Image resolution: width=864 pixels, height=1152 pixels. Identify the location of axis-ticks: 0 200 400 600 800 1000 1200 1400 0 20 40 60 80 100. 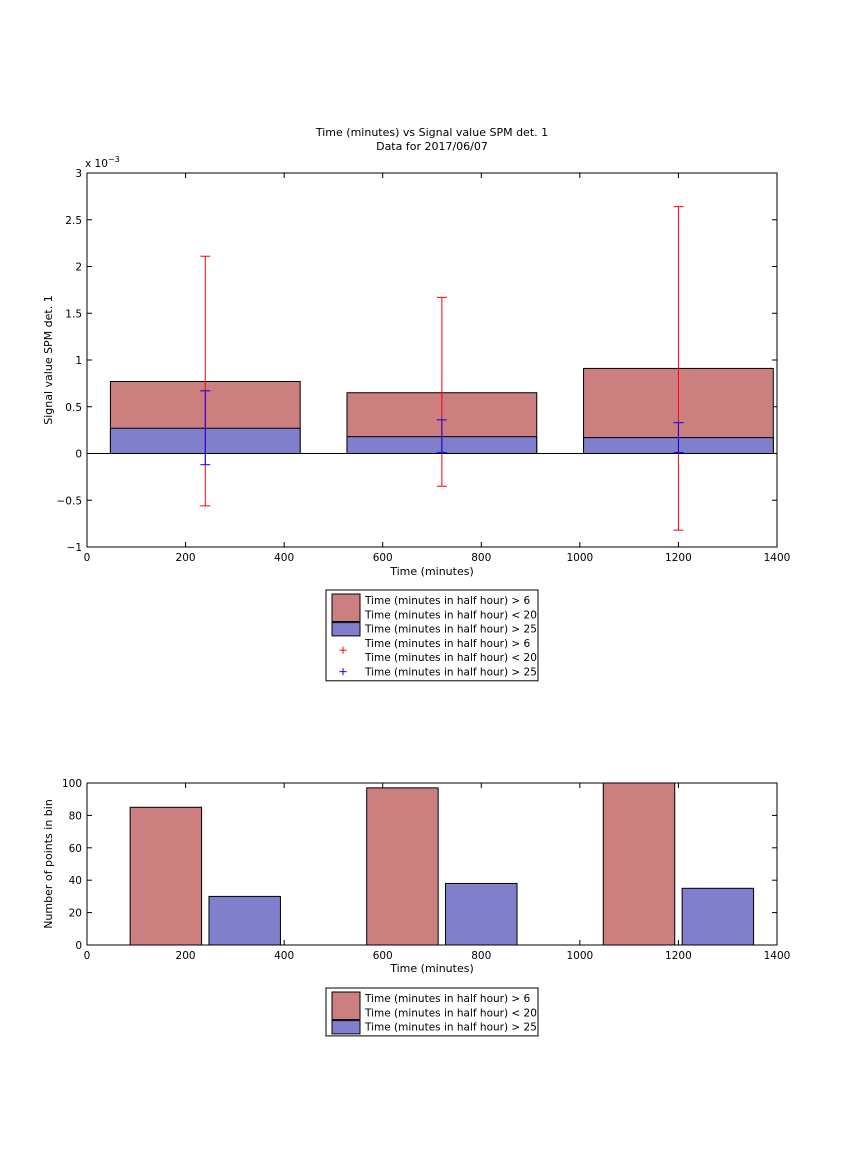
(426, 870).